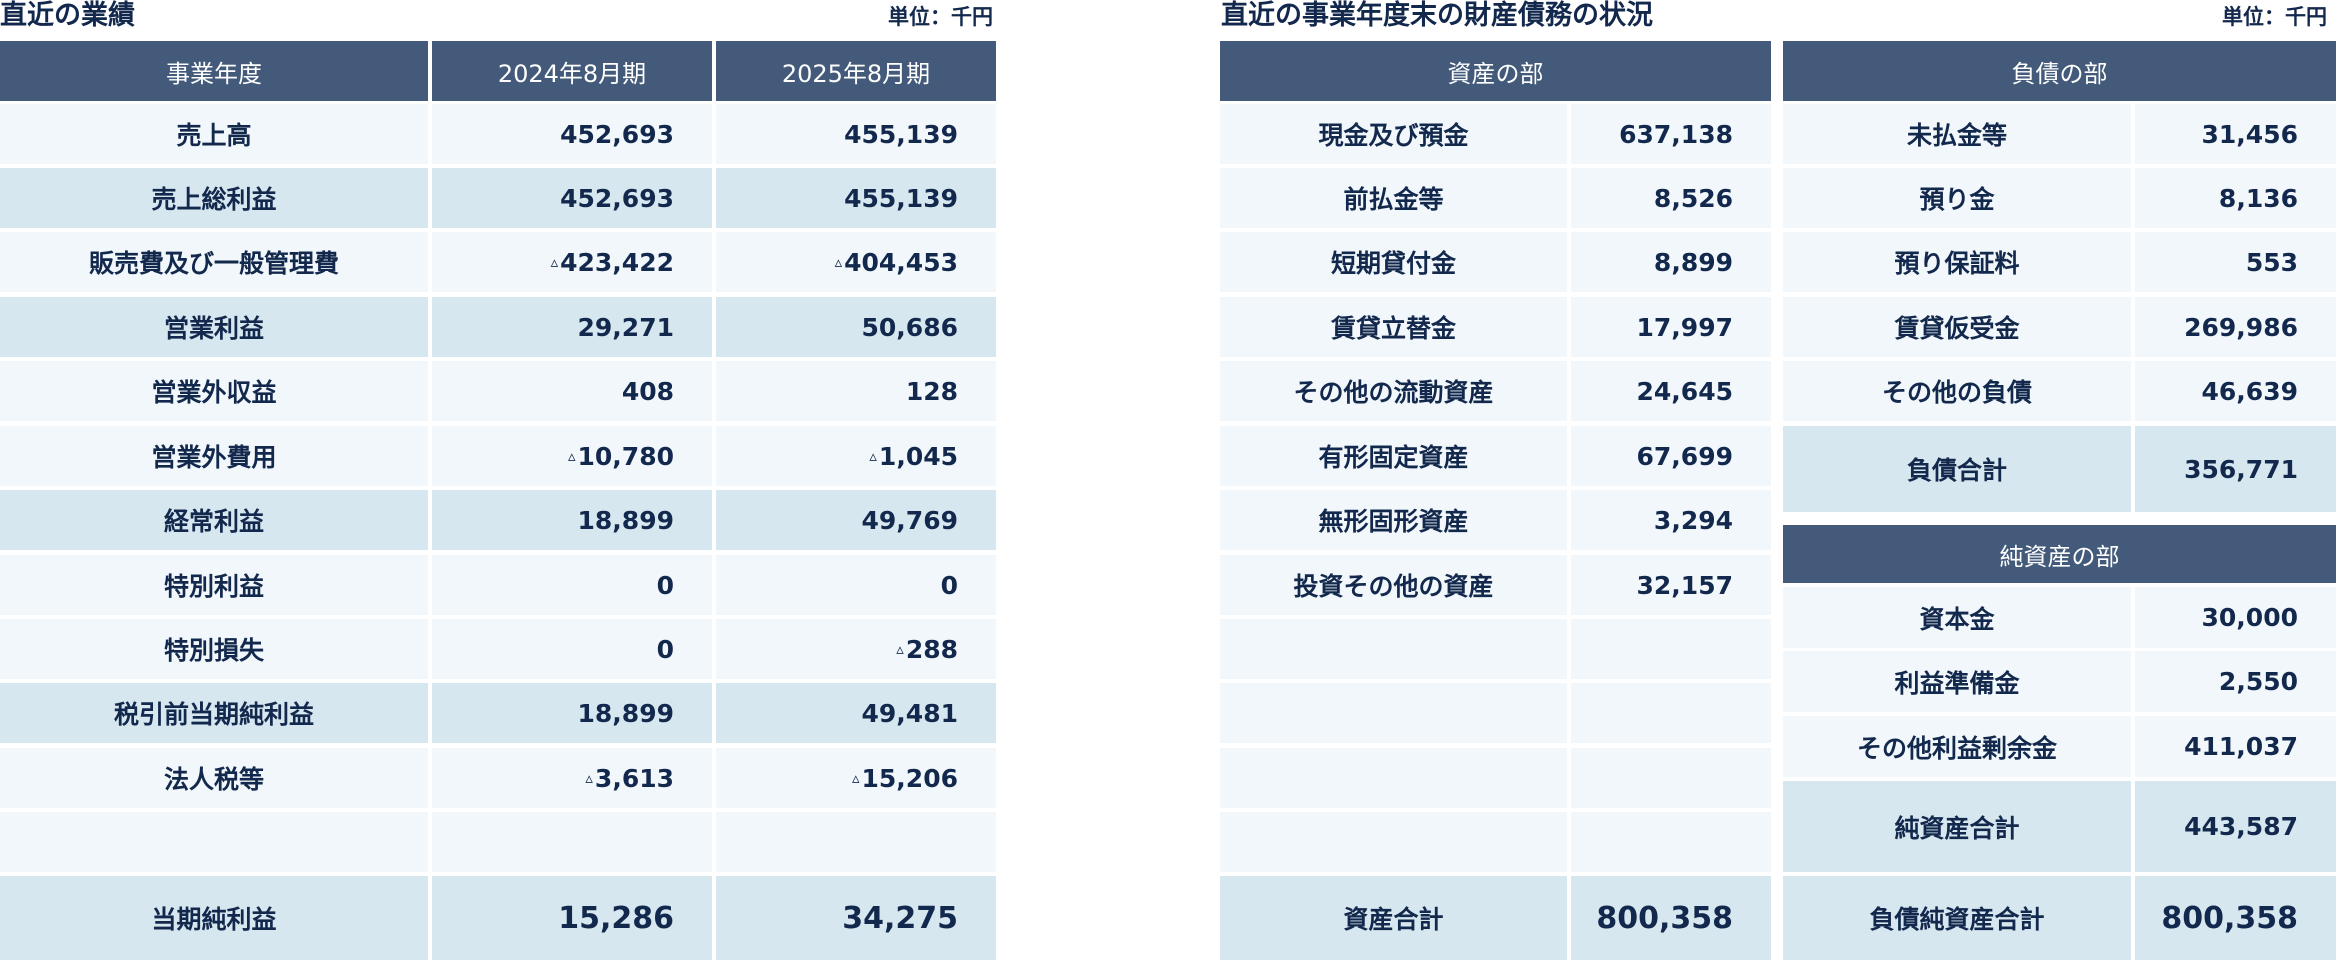  Describe the element at coordinates (1393, 520) in the screenshot. I see `assets-row-label: 無形固形資産` at that location.